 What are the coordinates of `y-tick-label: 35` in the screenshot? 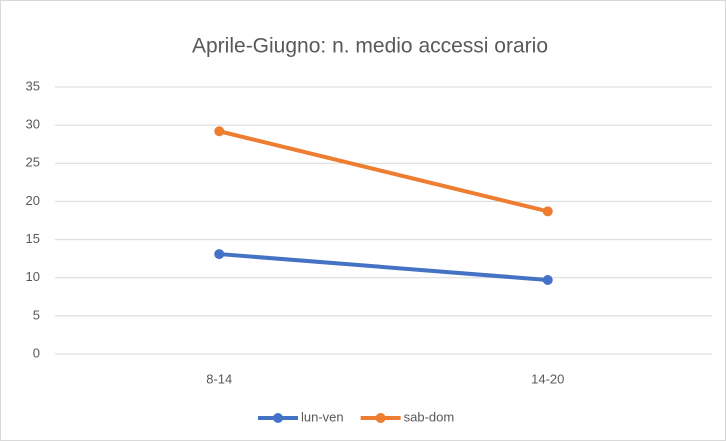 It's located at (33, 85).